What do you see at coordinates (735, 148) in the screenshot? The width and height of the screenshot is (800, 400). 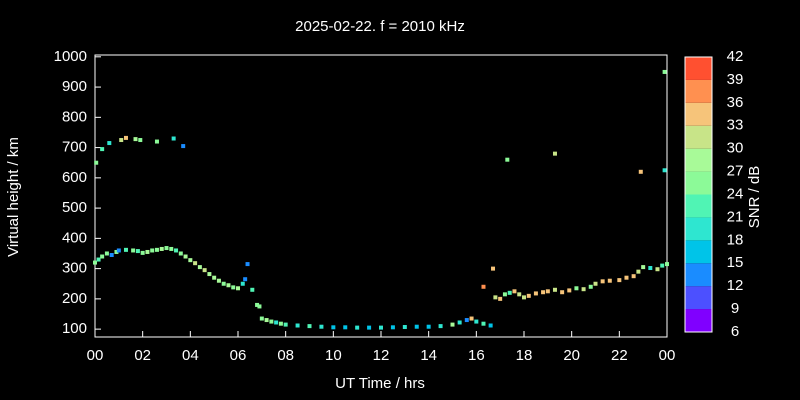 I see `colorbar-tick-label: 30` at bounding box center [735, 148].